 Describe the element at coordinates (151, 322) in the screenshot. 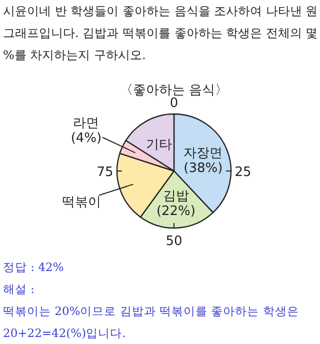

I see `text: 떡볶이는 20%이므로 김밥과 떡볶이를 좋아하는 학생은 20+22=42(%)입니다.` at that location.